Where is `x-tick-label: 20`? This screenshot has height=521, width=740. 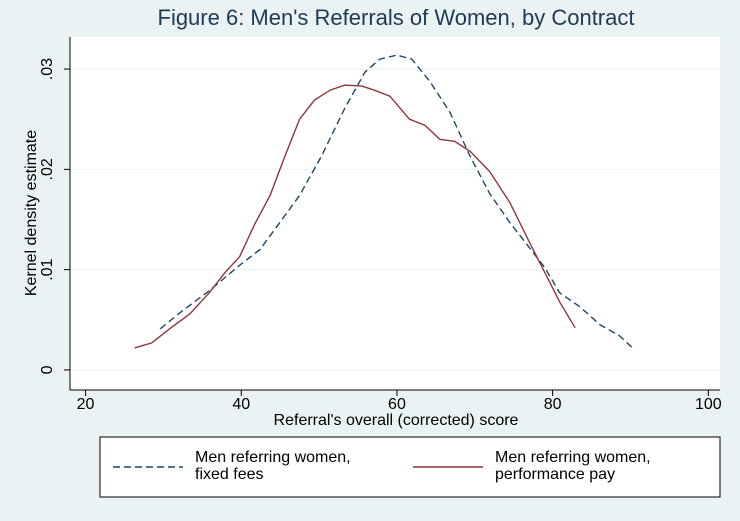 x-tick-label: 20 is located at coordinates (86, 404).